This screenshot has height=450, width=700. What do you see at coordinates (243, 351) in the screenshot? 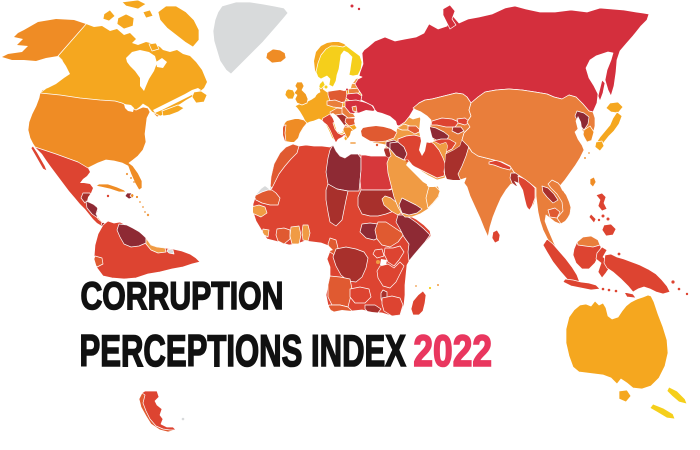
I see `svg-text: PERCEPTIONS INDEX` at bounding box center [243, 351].